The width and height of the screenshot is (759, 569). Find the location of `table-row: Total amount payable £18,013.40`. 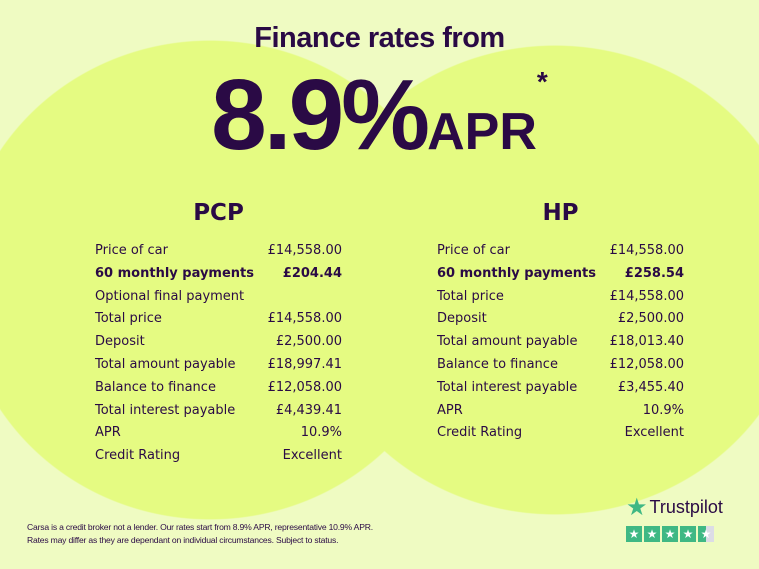

table-row: Total amount payable £18,013.40 is located at coordinates (560, 342).